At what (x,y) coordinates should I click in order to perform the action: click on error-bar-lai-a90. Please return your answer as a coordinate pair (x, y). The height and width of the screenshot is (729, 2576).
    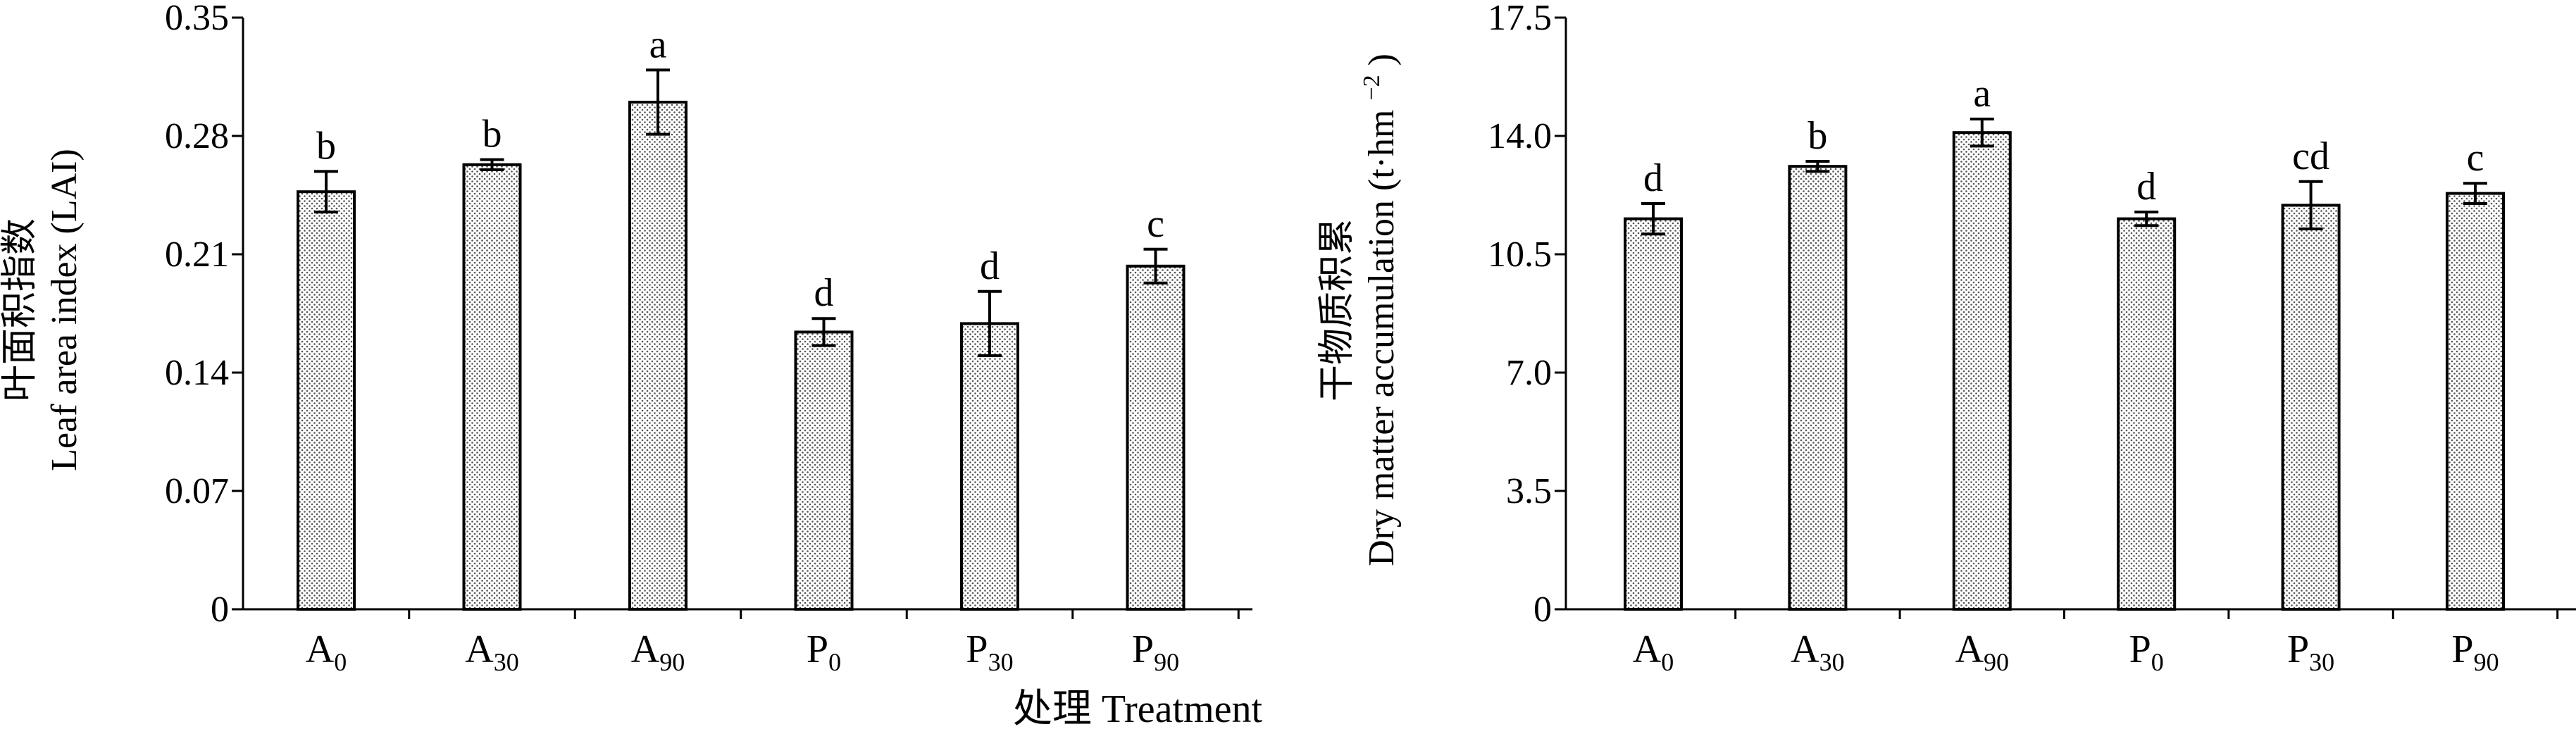
    Looking at the image, I should click on (658, 102).